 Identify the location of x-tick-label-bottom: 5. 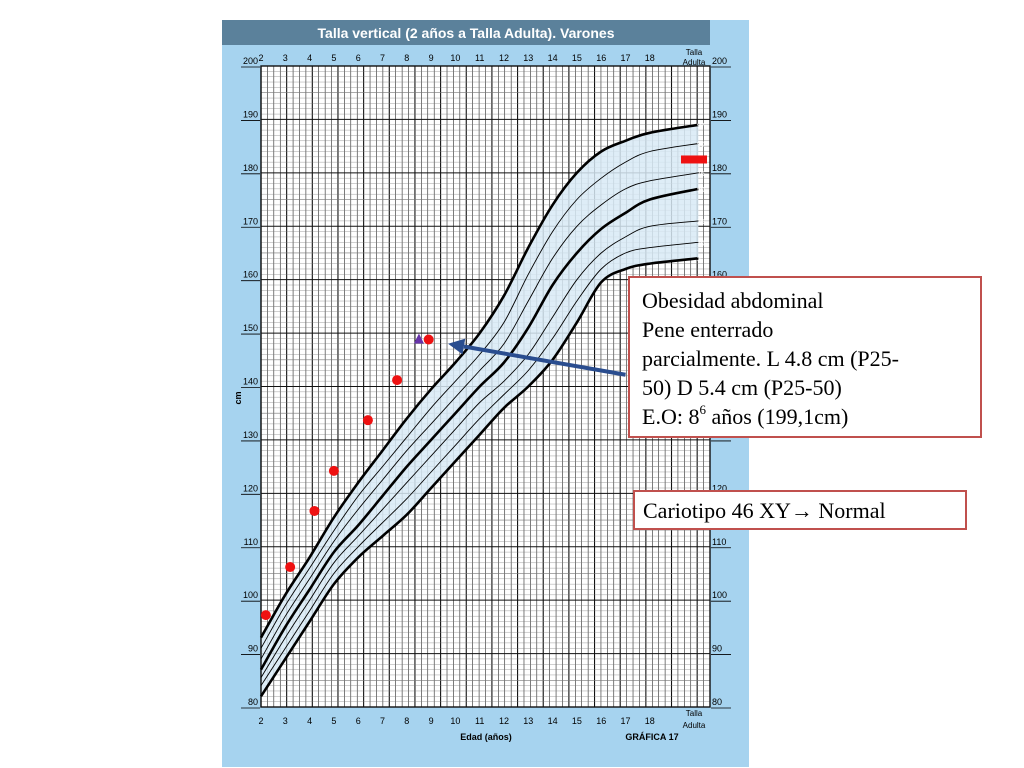
(333, 721).